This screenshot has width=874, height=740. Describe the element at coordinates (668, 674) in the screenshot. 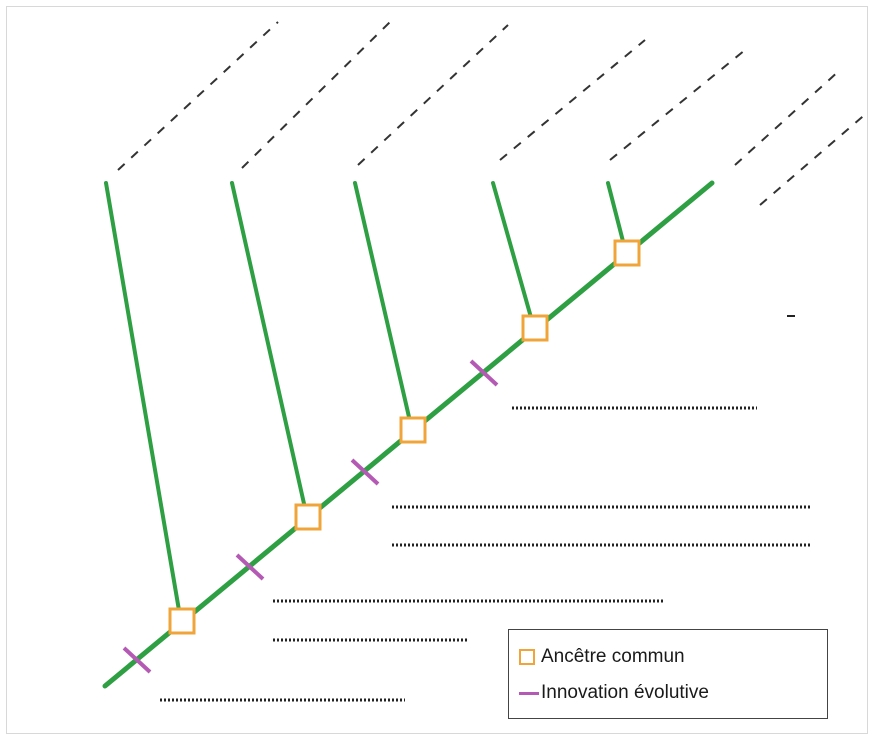

I see `legend: Ancêtre commun Innovation évolutive` at that location.